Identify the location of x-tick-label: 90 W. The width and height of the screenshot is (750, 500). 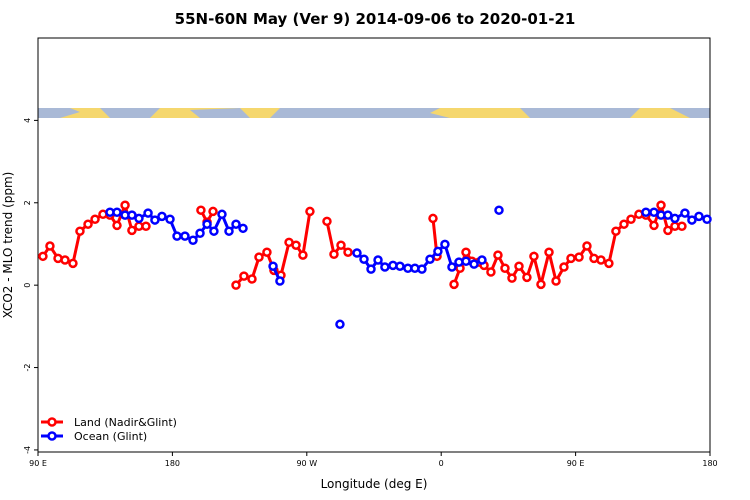
(306, 463).